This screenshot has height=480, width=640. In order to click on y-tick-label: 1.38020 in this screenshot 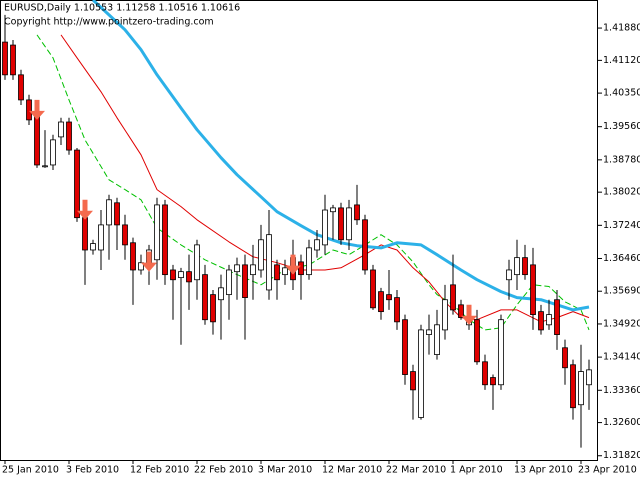, I will do `click(621, 192)`.